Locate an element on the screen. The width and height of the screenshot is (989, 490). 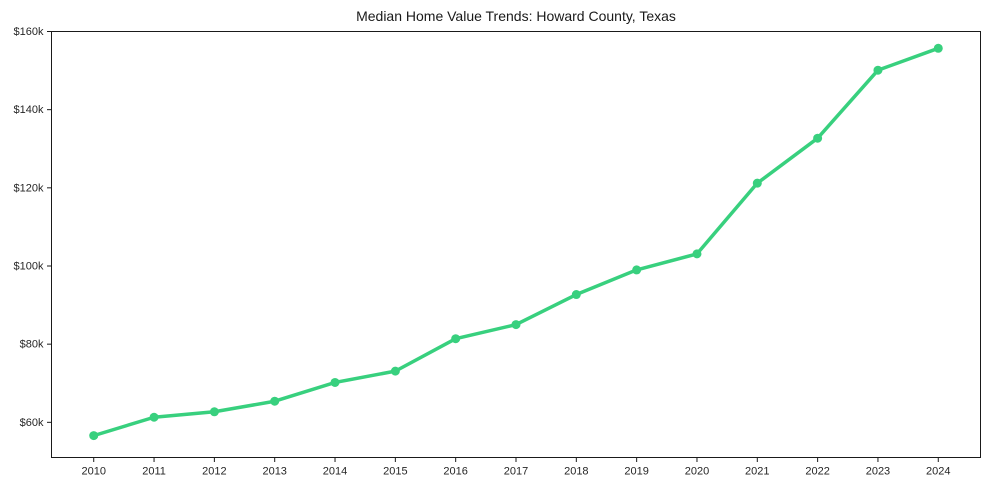
y-tick-label: $60k is located at coordinates (32, 423).